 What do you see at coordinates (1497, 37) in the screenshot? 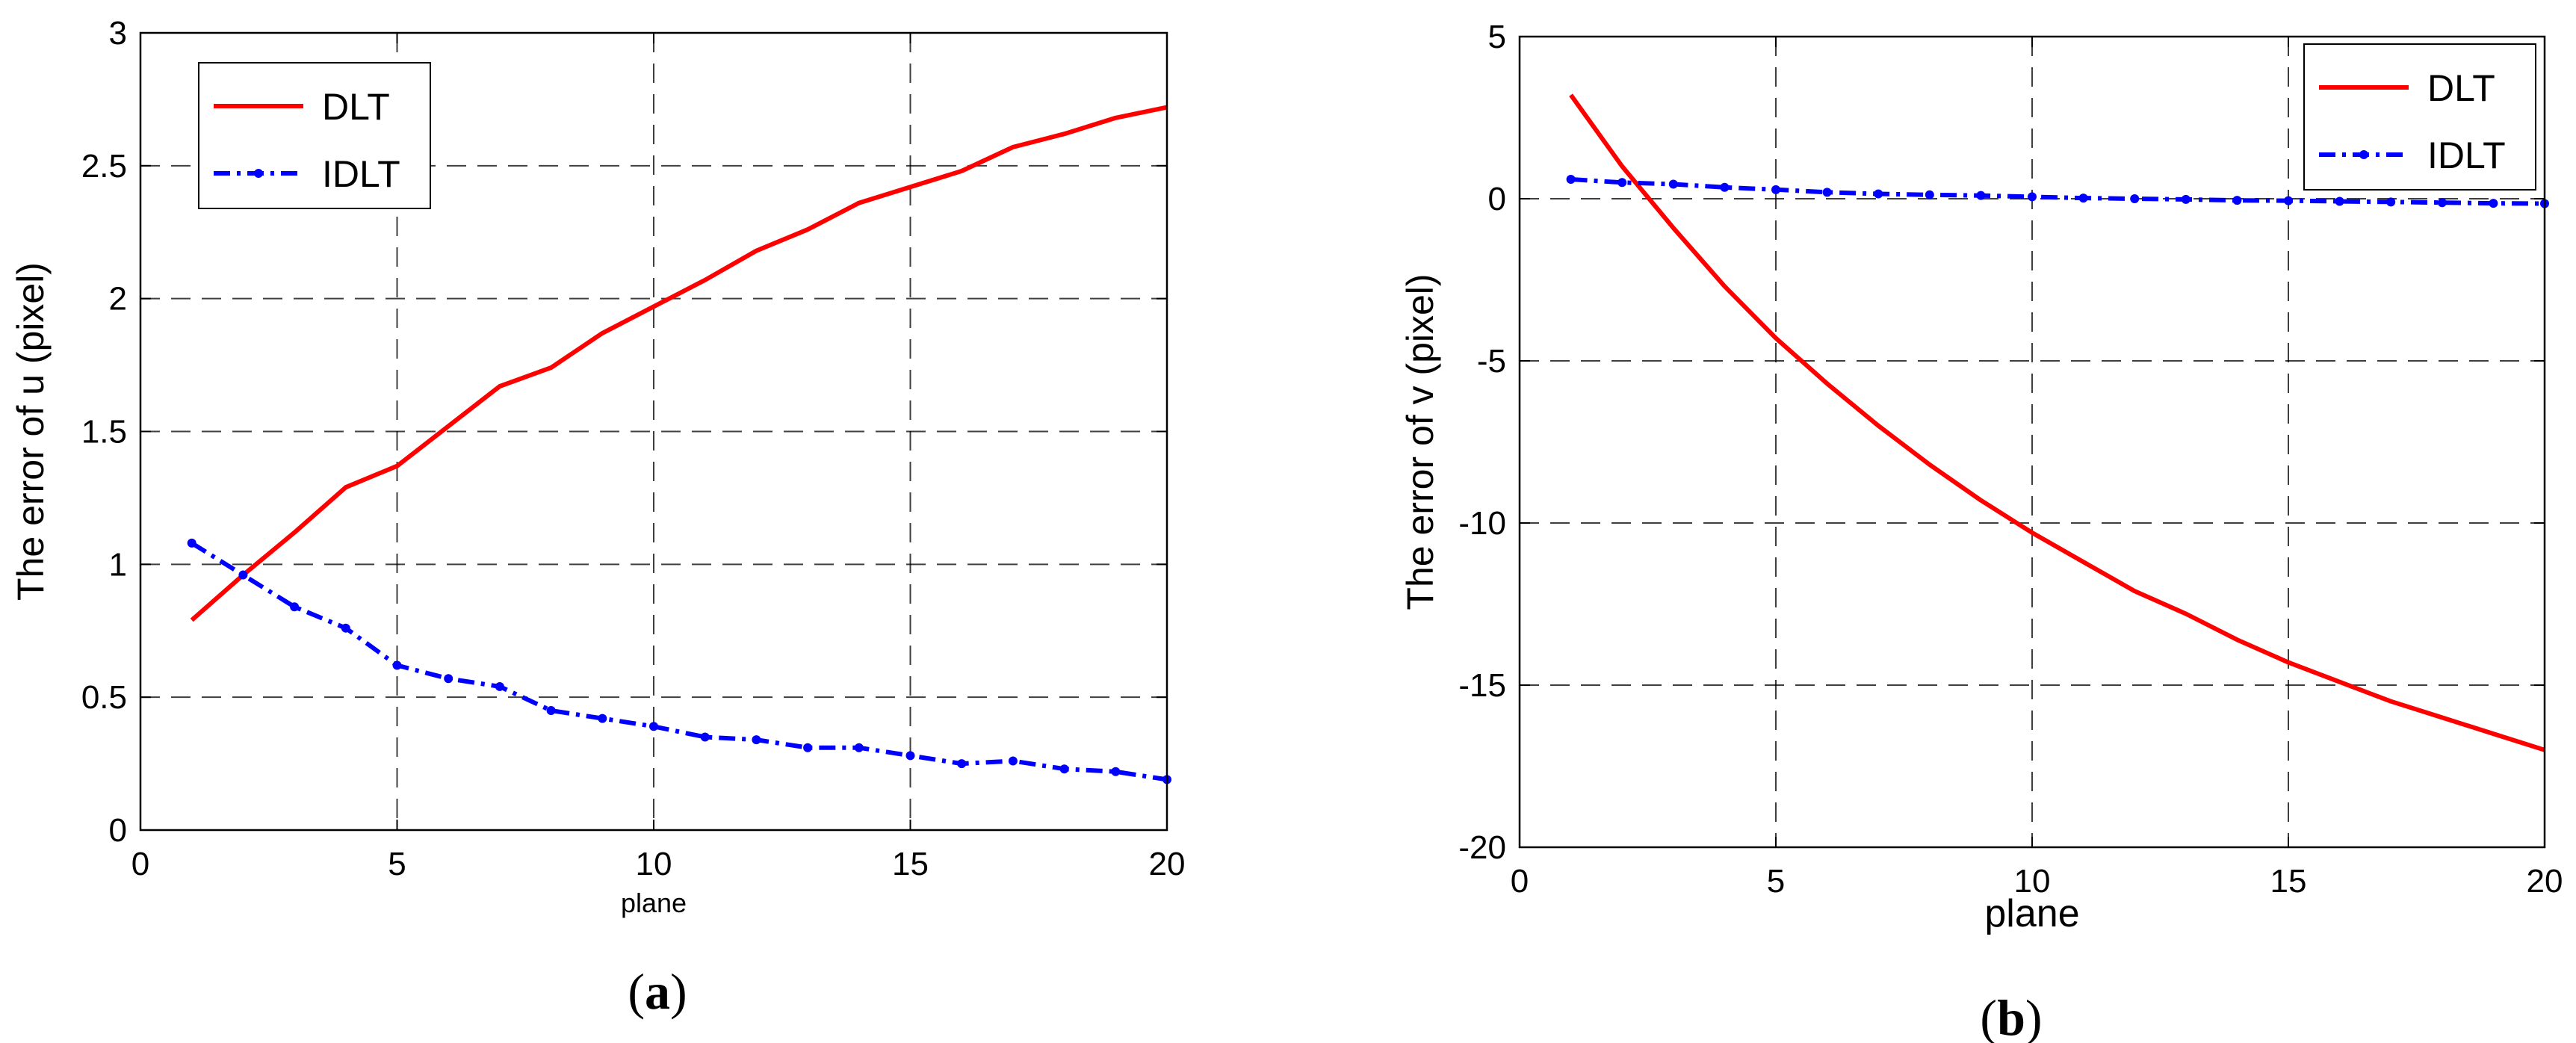
I see `y-tick-label: 5` at bounding box center [1497, 37].